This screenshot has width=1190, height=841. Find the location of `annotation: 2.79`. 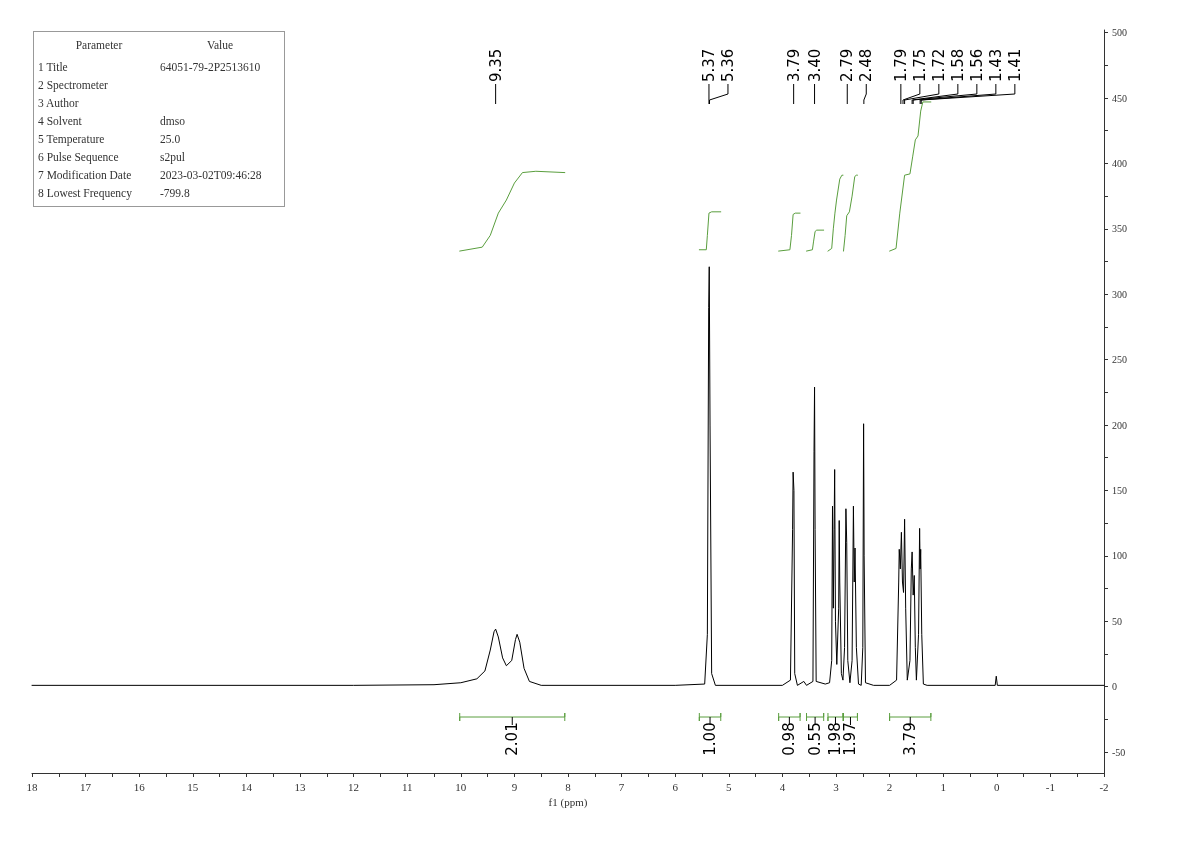

annotation: 2.79 is located at coordinates (847, 65).